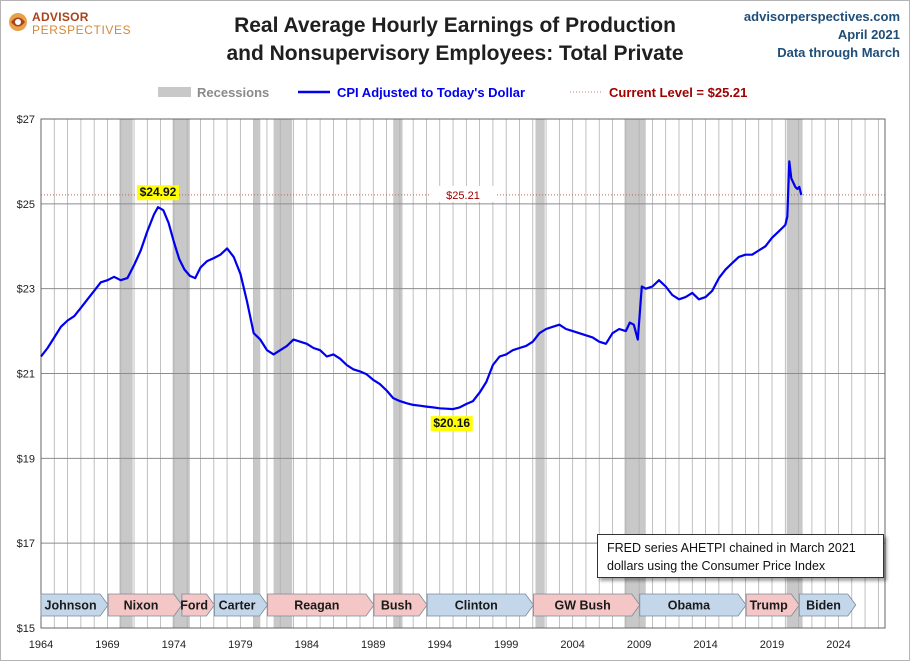  Describe the element at coordinates (689, 606) in the screenshot. I see `president-name: Obama` at that location.